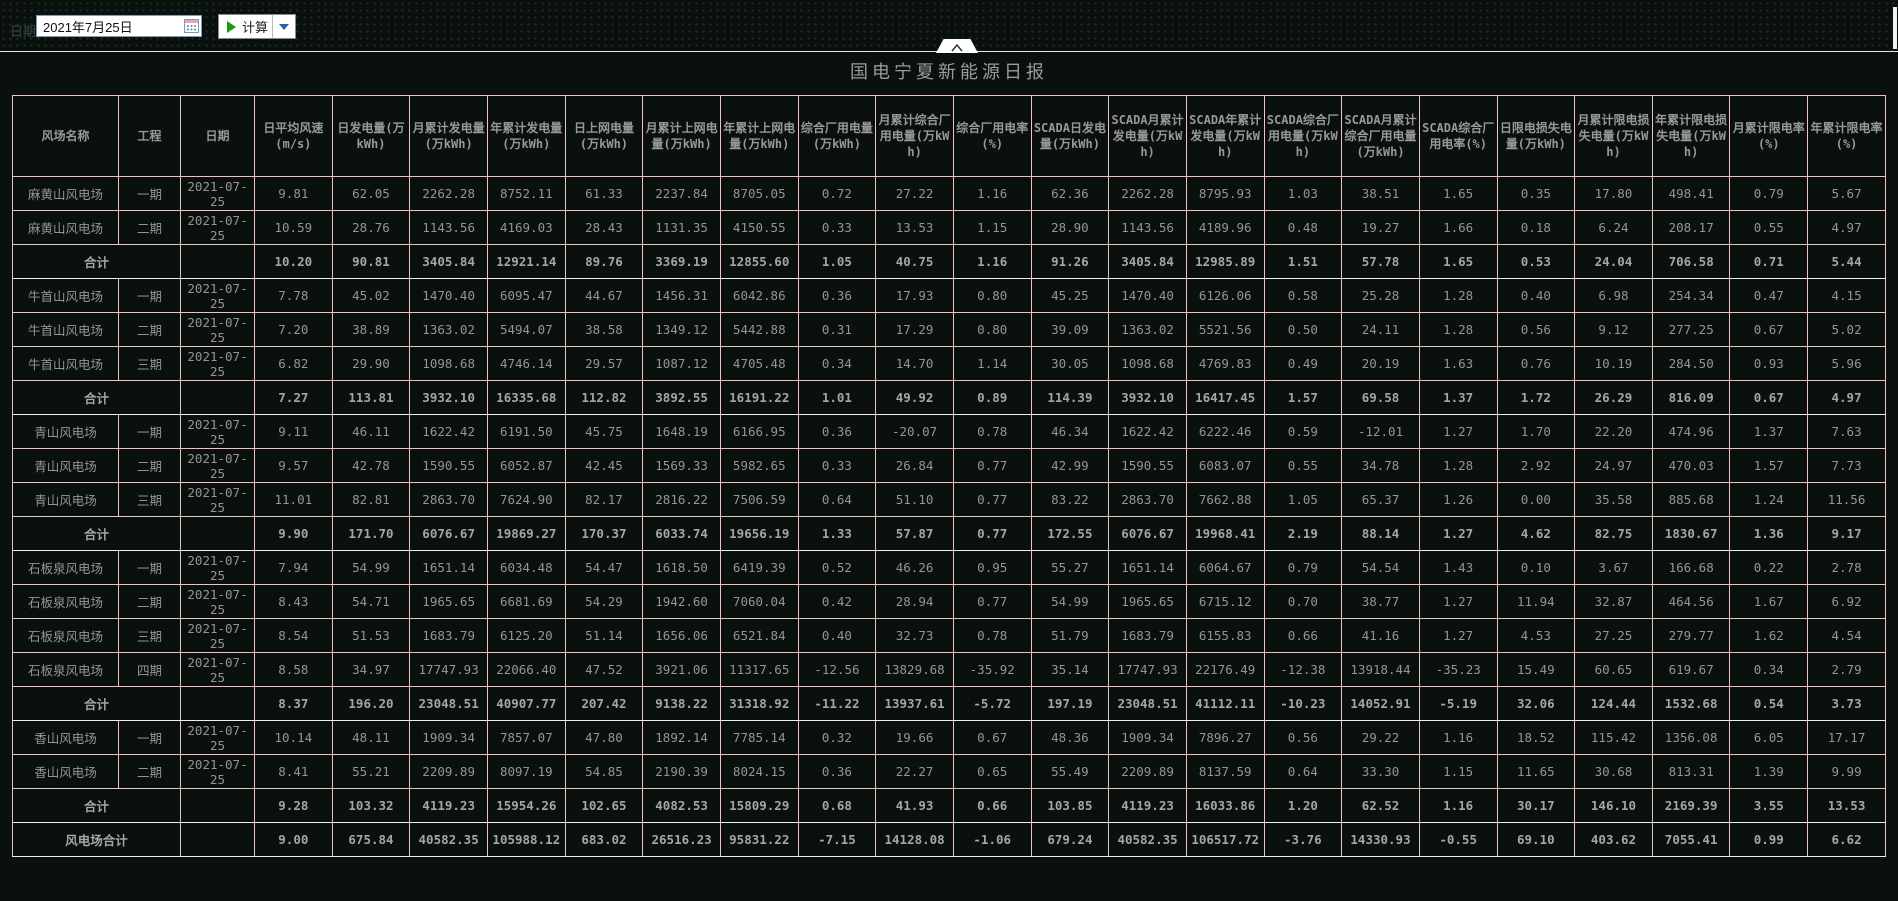 The height and width of the screenshot is (901, 1898). Describe the element at coordinates (448, 839) in the screenshot. I see `value-cell: 40582.35` at that location.